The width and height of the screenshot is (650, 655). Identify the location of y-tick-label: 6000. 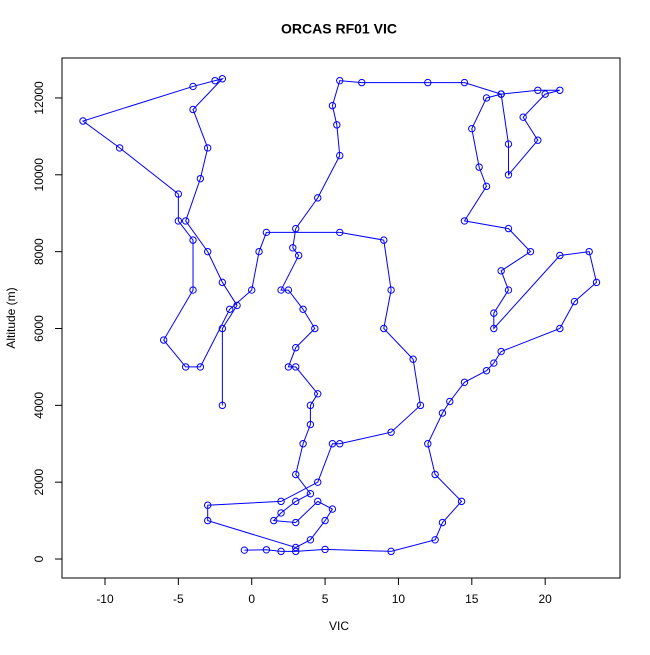
(39, 328).